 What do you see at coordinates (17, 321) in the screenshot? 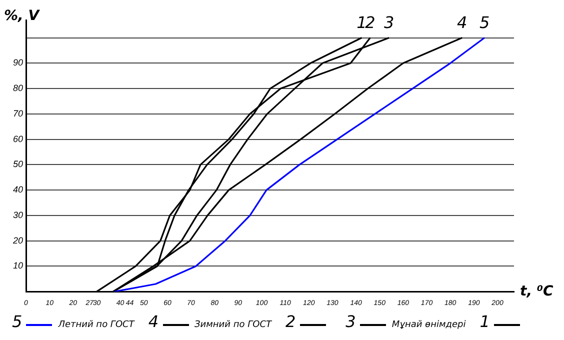
I see `text: 5` at bounding box center [17, 321].